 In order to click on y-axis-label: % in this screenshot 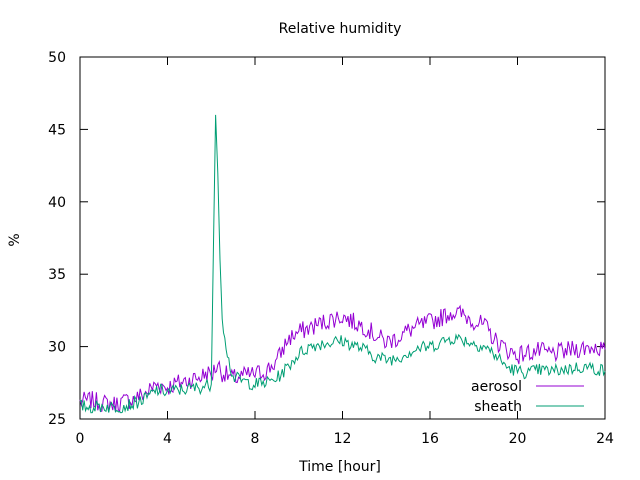, I will do `click(15, 239)`.